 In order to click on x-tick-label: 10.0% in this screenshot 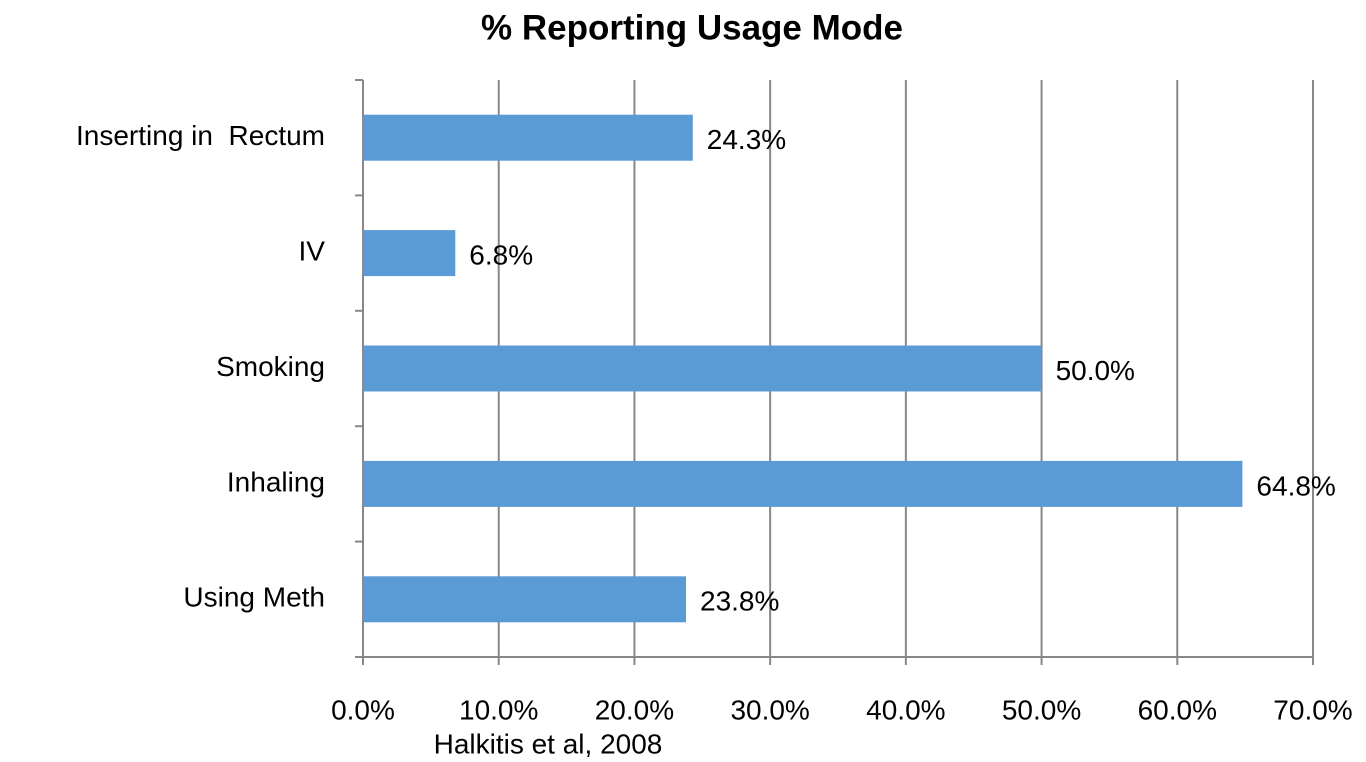, I will do `click(498, 709)`.